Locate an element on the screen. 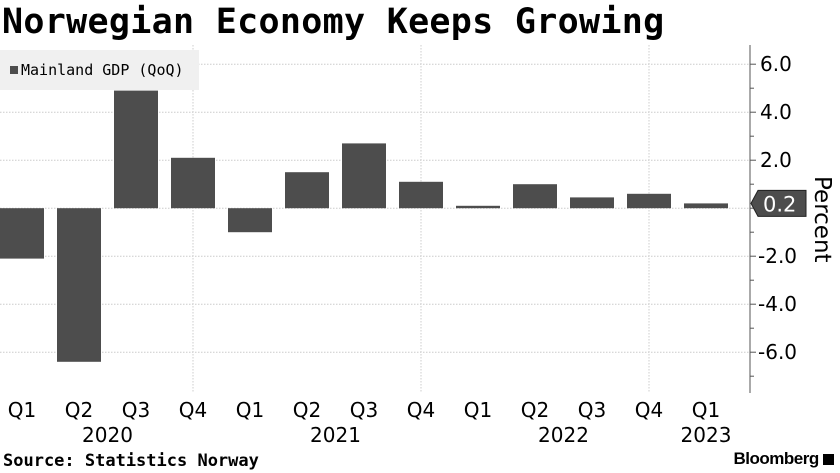 This screenshot has width=840, height=473. last-value-tag is located at coordinates (778, 203).